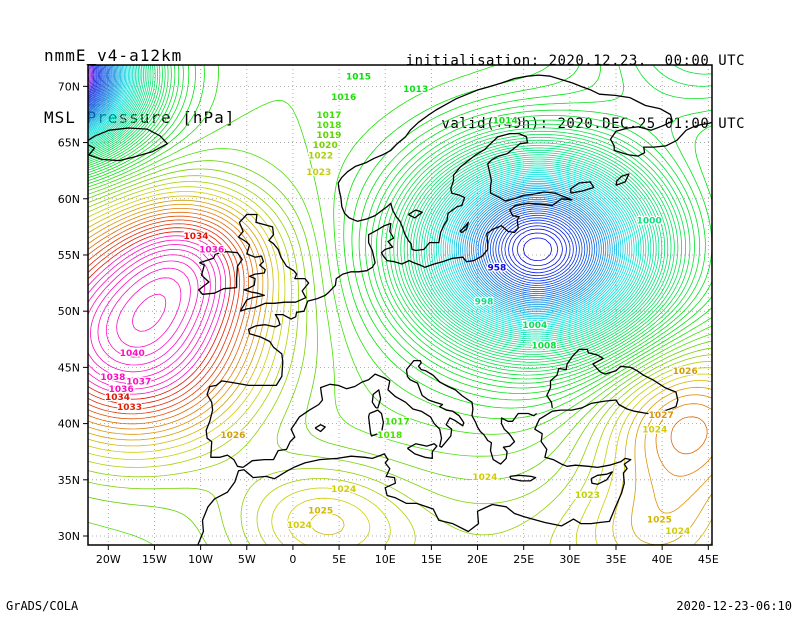 The image size is (800, 618). Describe the element at coordinates (484, 302) in the screenshot. I see `svg-text: 998` at that location.